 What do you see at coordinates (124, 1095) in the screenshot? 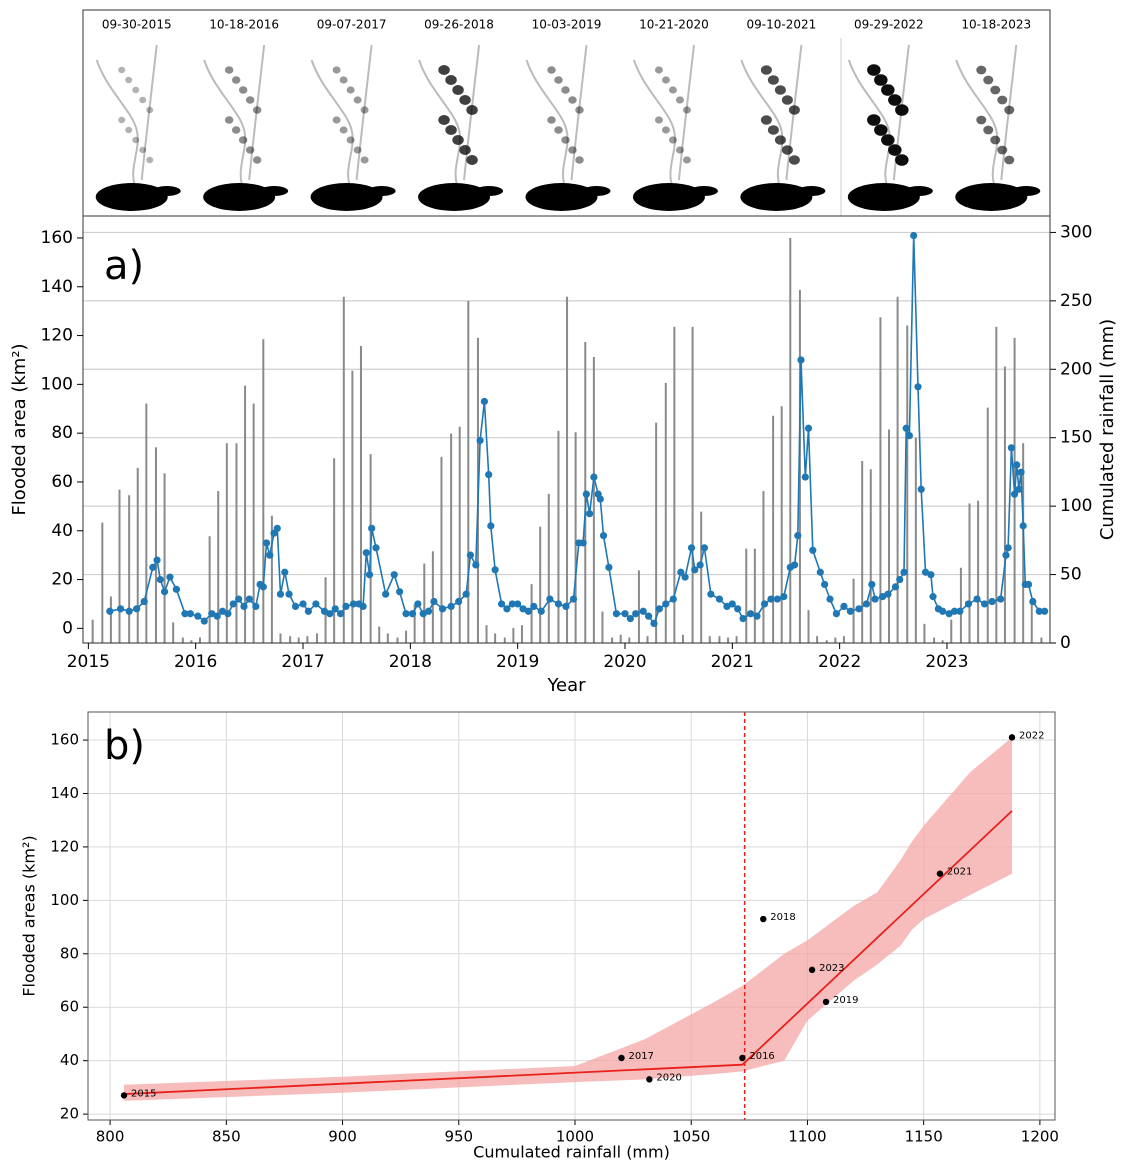
I see `scatter-point` at bounding box center [124, 1095].